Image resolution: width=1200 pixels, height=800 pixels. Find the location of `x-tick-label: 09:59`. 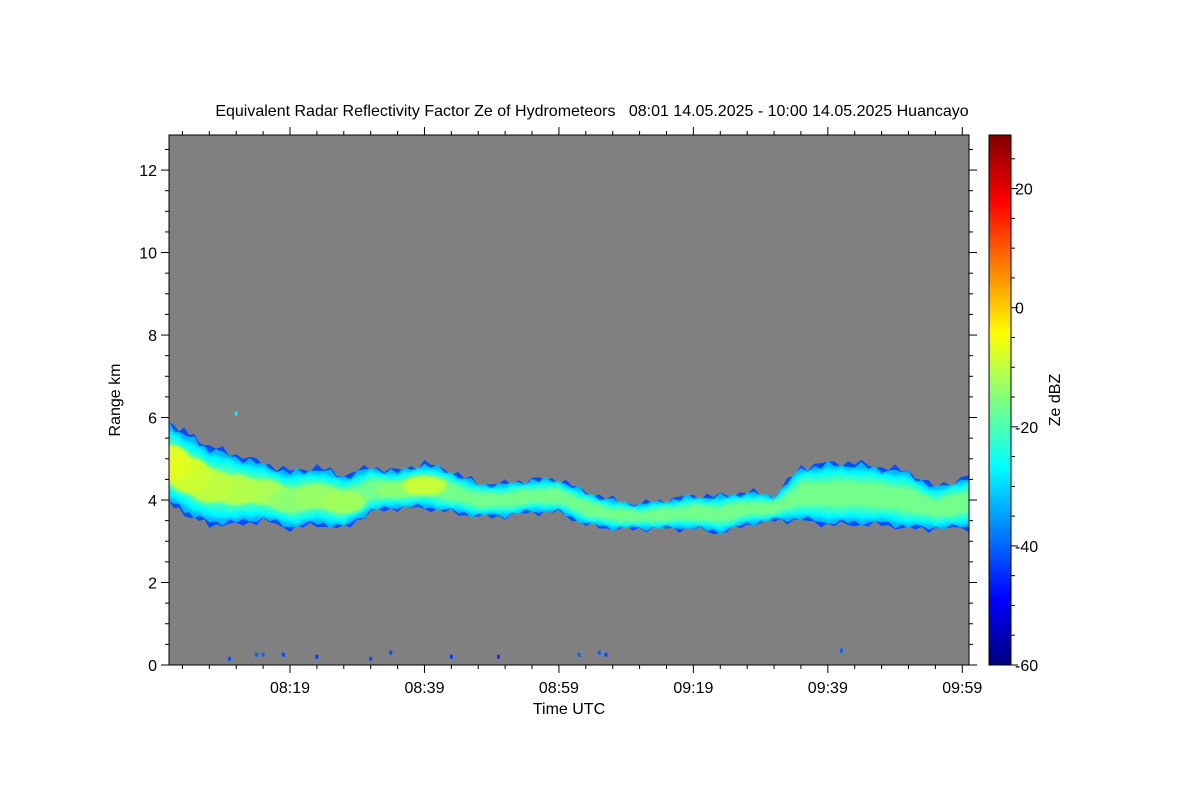

x-tick-label: 09:59 is located at coordinates (962, 688).